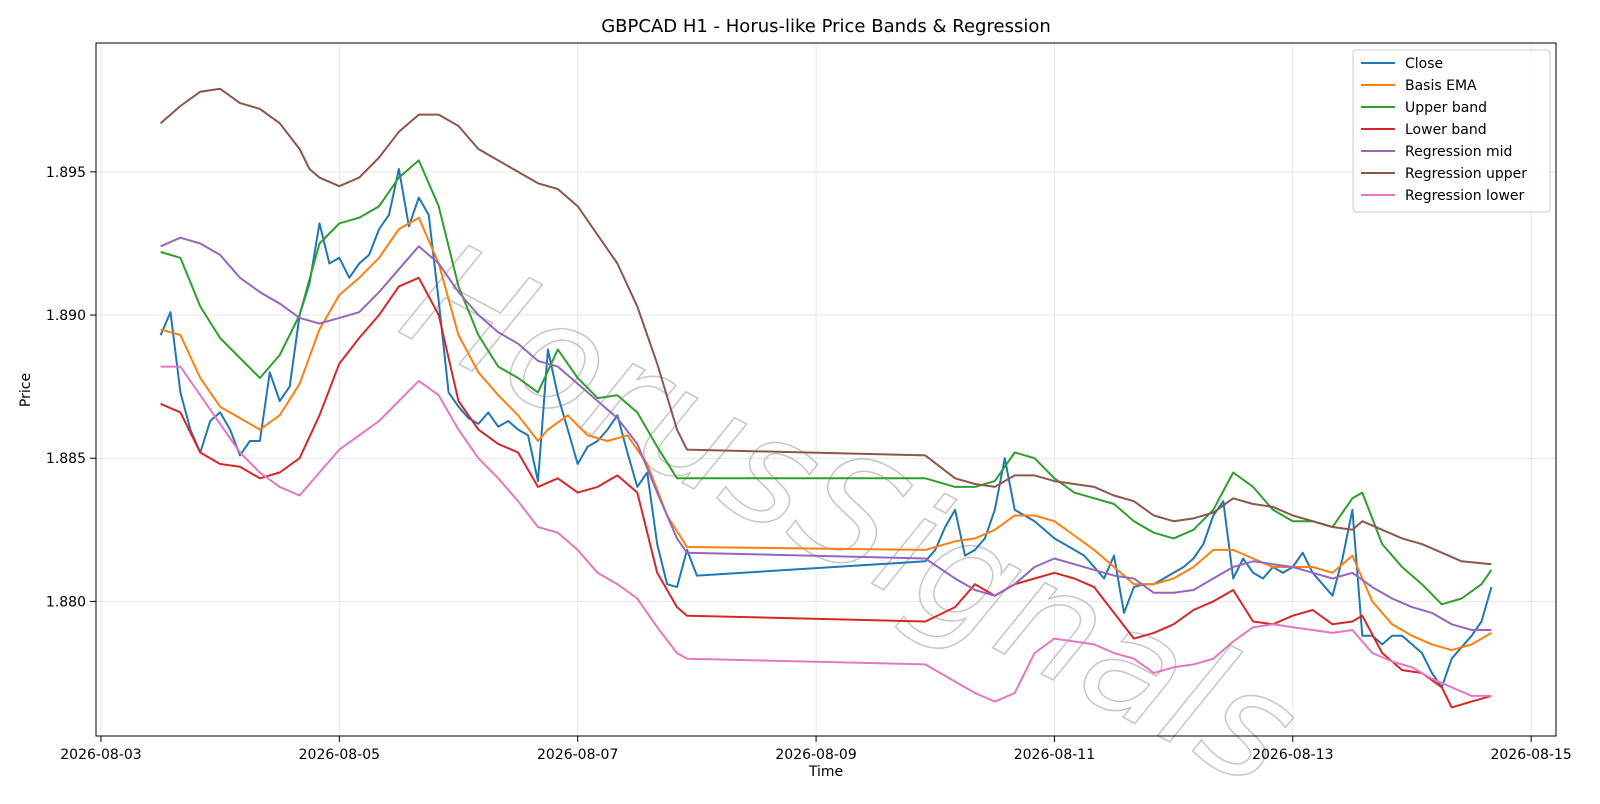 The width and height of the screenshot is (1600, 804). Describe the element at coordinates (1466, 174) in the screenshot. I see `legend-label-regression-upper: Regression upper` at that location.